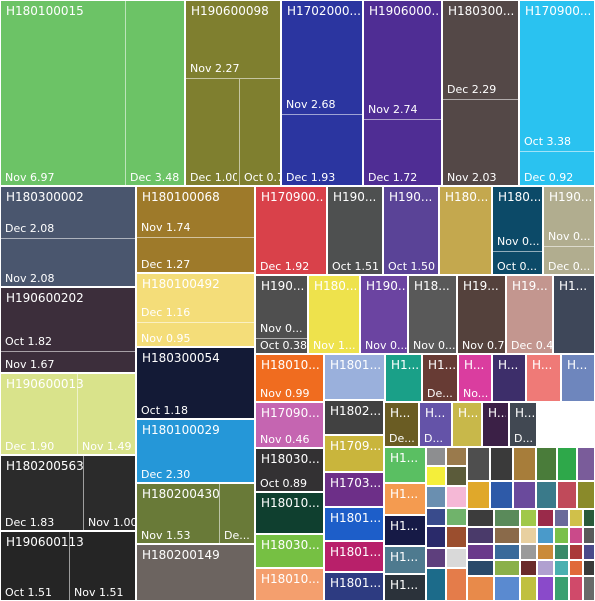 The image size is (595, 601). Describe the element at coordinates (411, 230) in the screenshot. I see `treemap-subtile: Oct 1.50` at that location.